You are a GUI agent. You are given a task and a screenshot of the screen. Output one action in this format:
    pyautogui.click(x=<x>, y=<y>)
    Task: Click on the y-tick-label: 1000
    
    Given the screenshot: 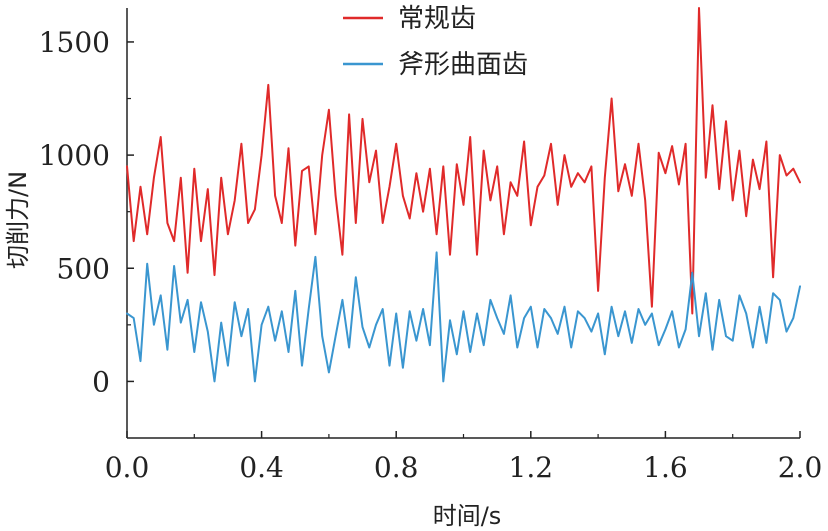 What is the action you would take?
    pyautogui.click(x=74, y=155)
    